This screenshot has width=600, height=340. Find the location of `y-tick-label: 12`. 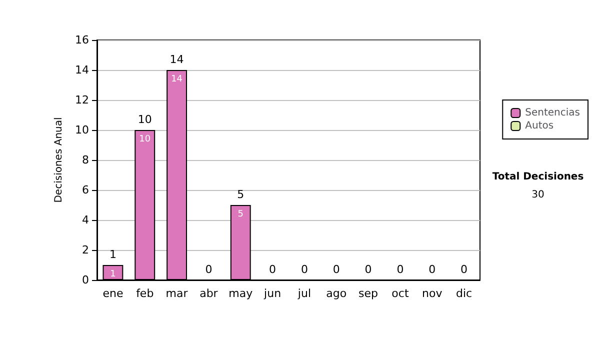

y-tick-label: 12 is located at coordinates (82, 100).